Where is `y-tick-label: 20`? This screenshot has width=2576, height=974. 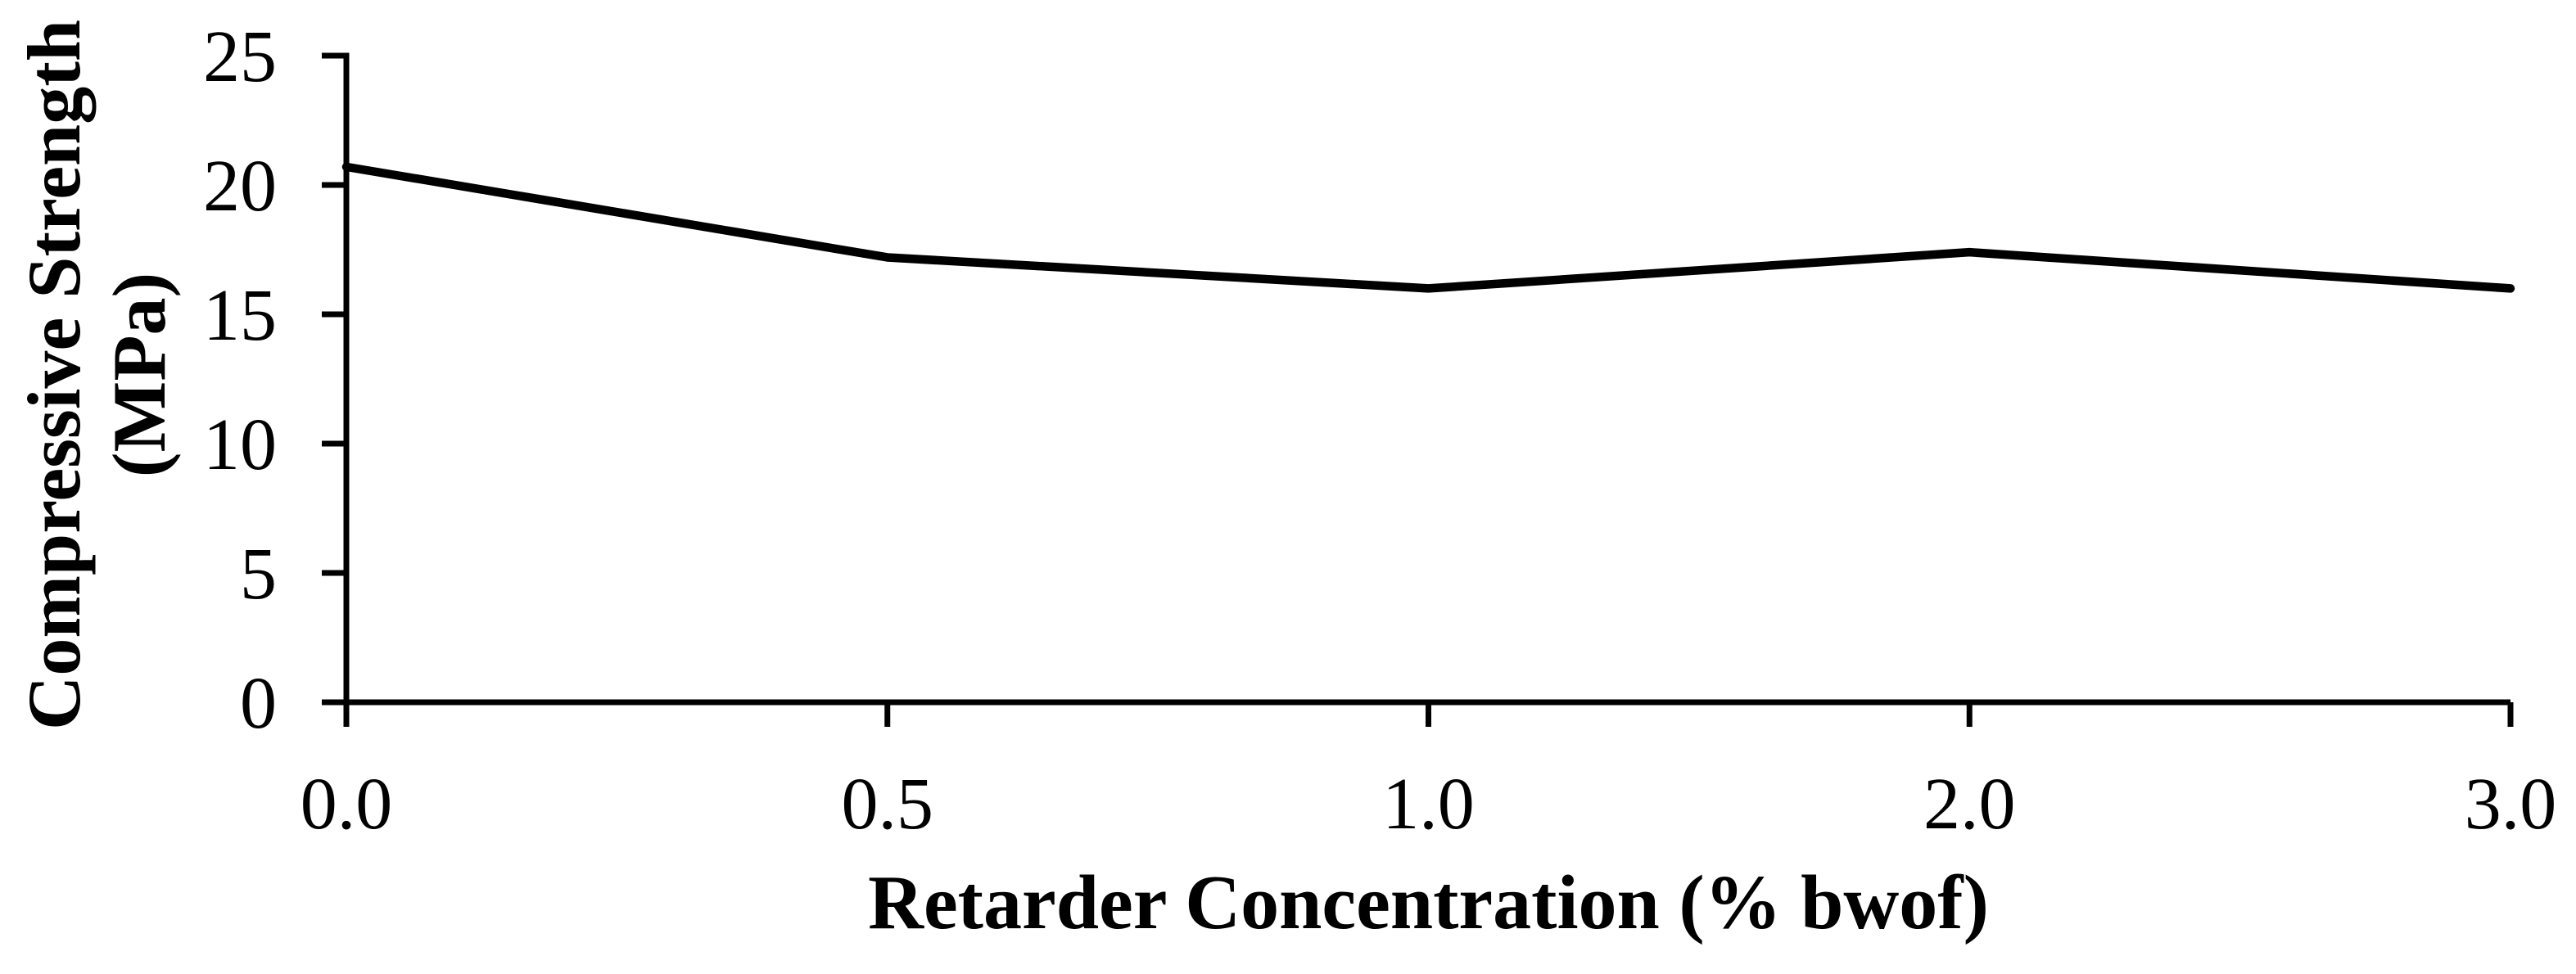 y-tick-label: 20 is located at coordinates (240, 186).